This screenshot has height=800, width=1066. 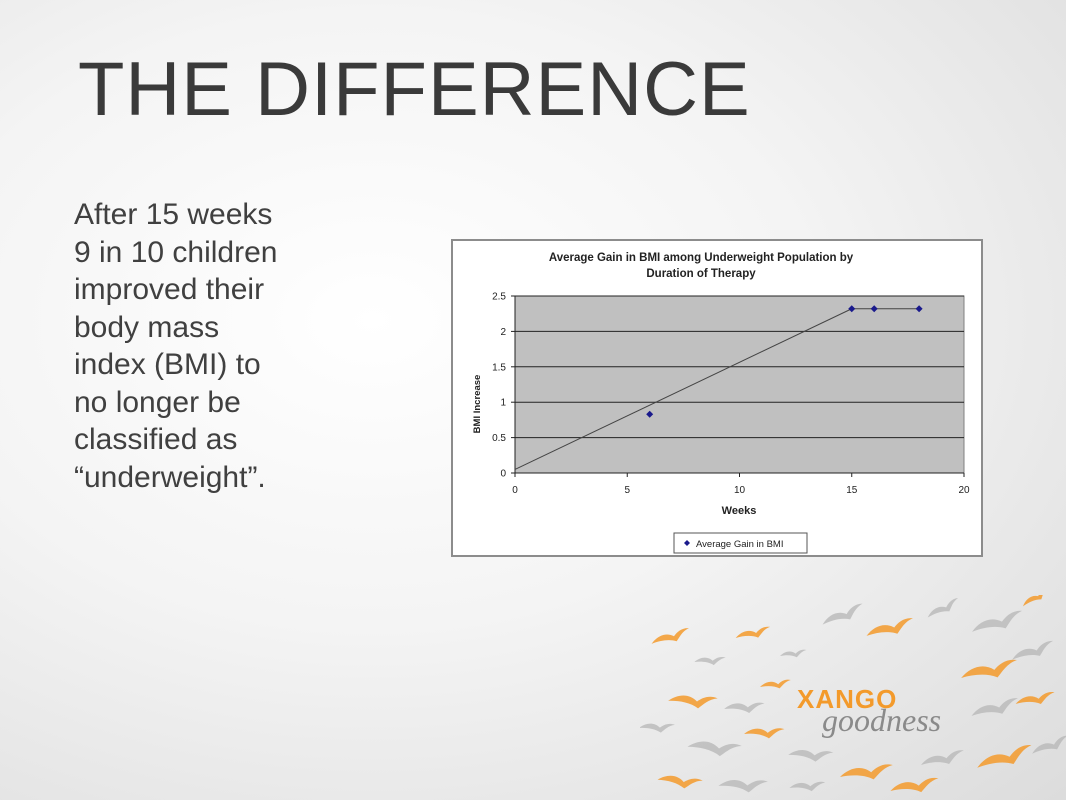 I want to click on brand-tagline: goodness, so click(x=882, y=720).